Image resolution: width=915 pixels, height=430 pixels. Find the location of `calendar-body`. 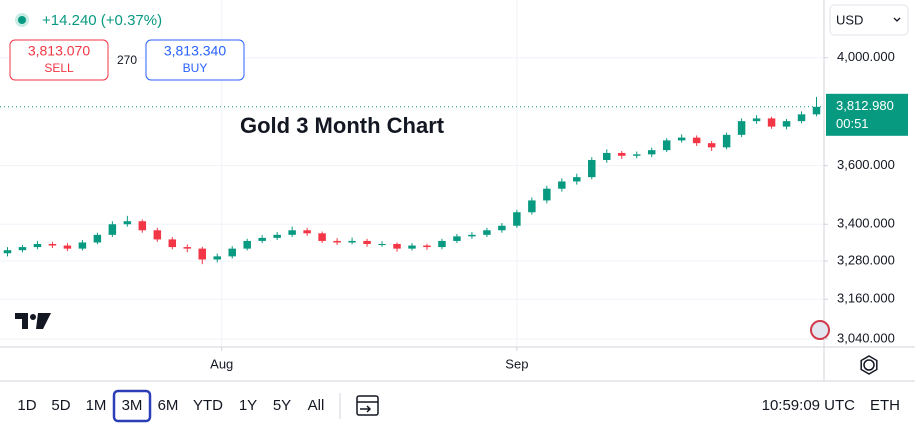

calendar-body is located at coordinates (367, 405).